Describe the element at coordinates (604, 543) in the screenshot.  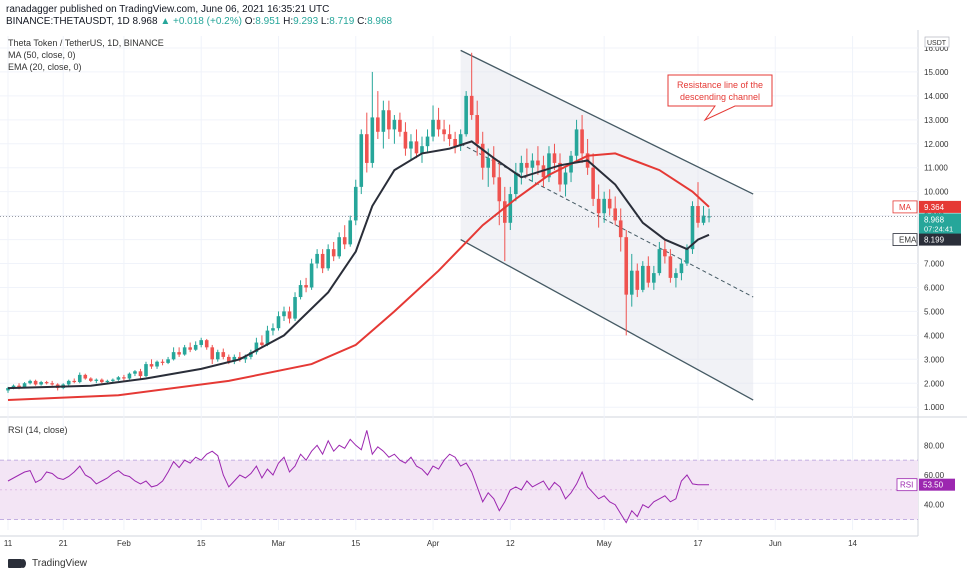
I see `time-tick-label: May` at that location.